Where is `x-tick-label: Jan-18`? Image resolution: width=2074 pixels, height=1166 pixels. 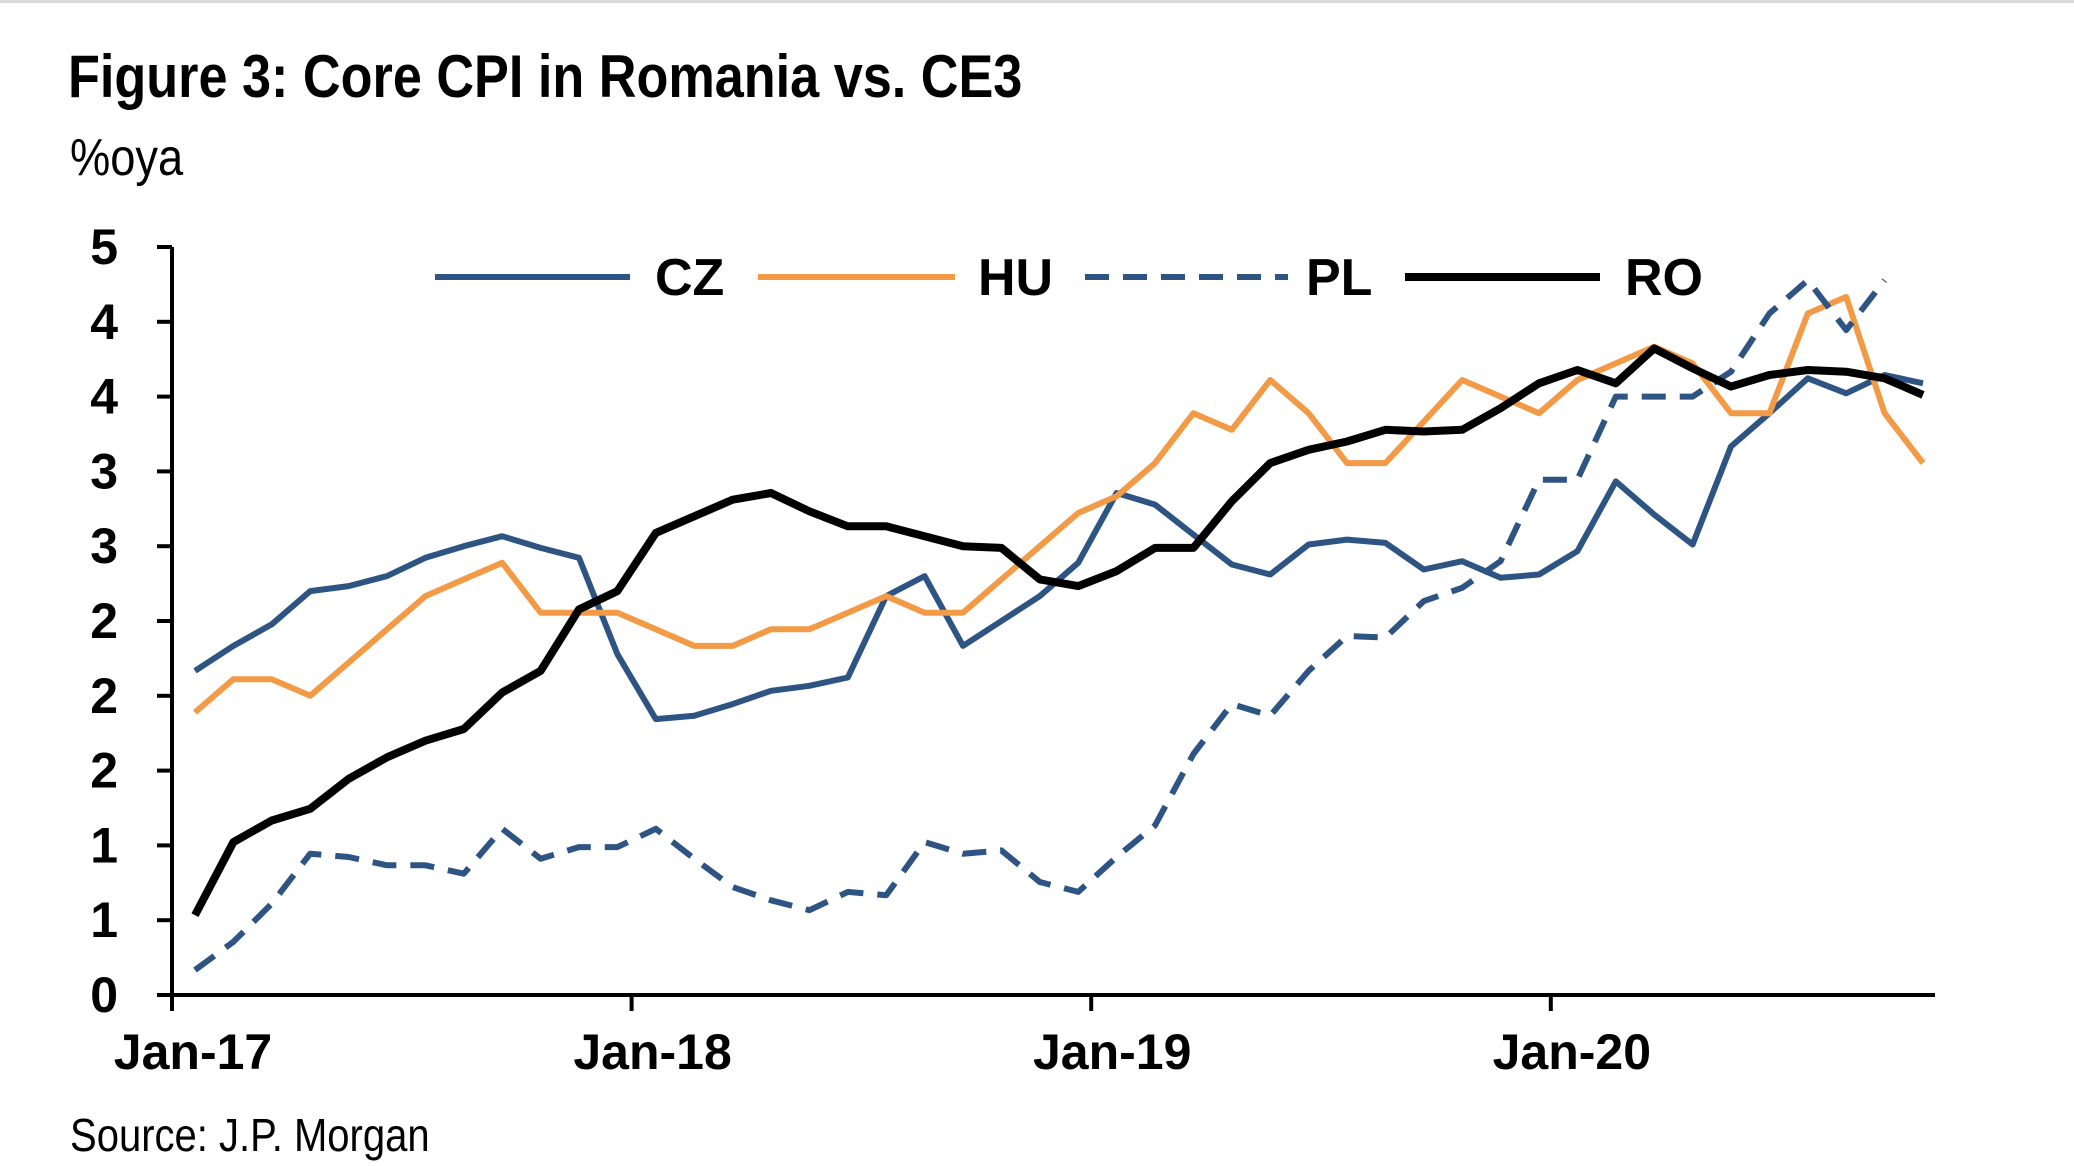
x-tick-label: Jan-18 is located at coordinates (652, 1052).